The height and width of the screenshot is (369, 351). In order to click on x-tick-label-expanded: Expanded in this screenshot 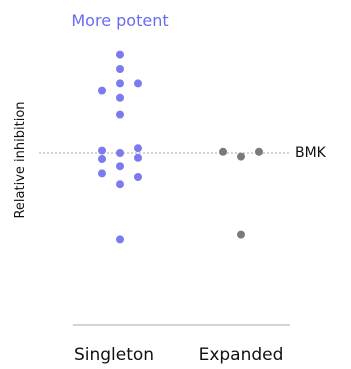, I will do `click(241, 355)`.